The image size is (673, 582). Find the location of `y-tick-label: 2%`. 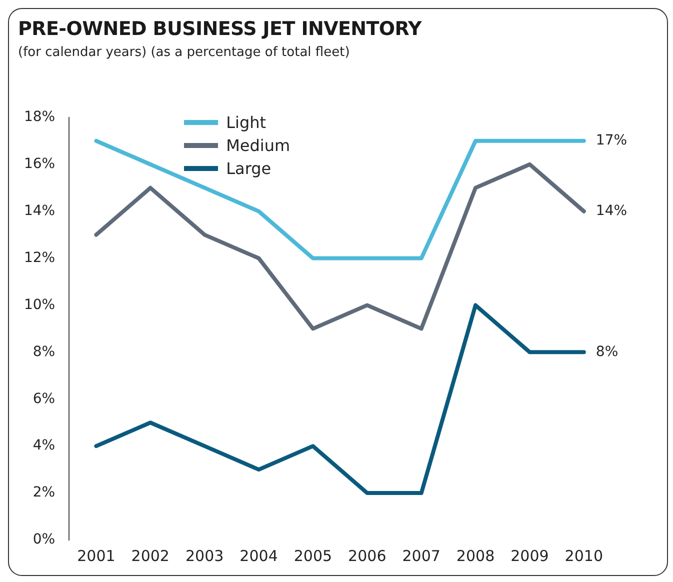

y-tick-label: 2% is located at coordinates (44, 492).